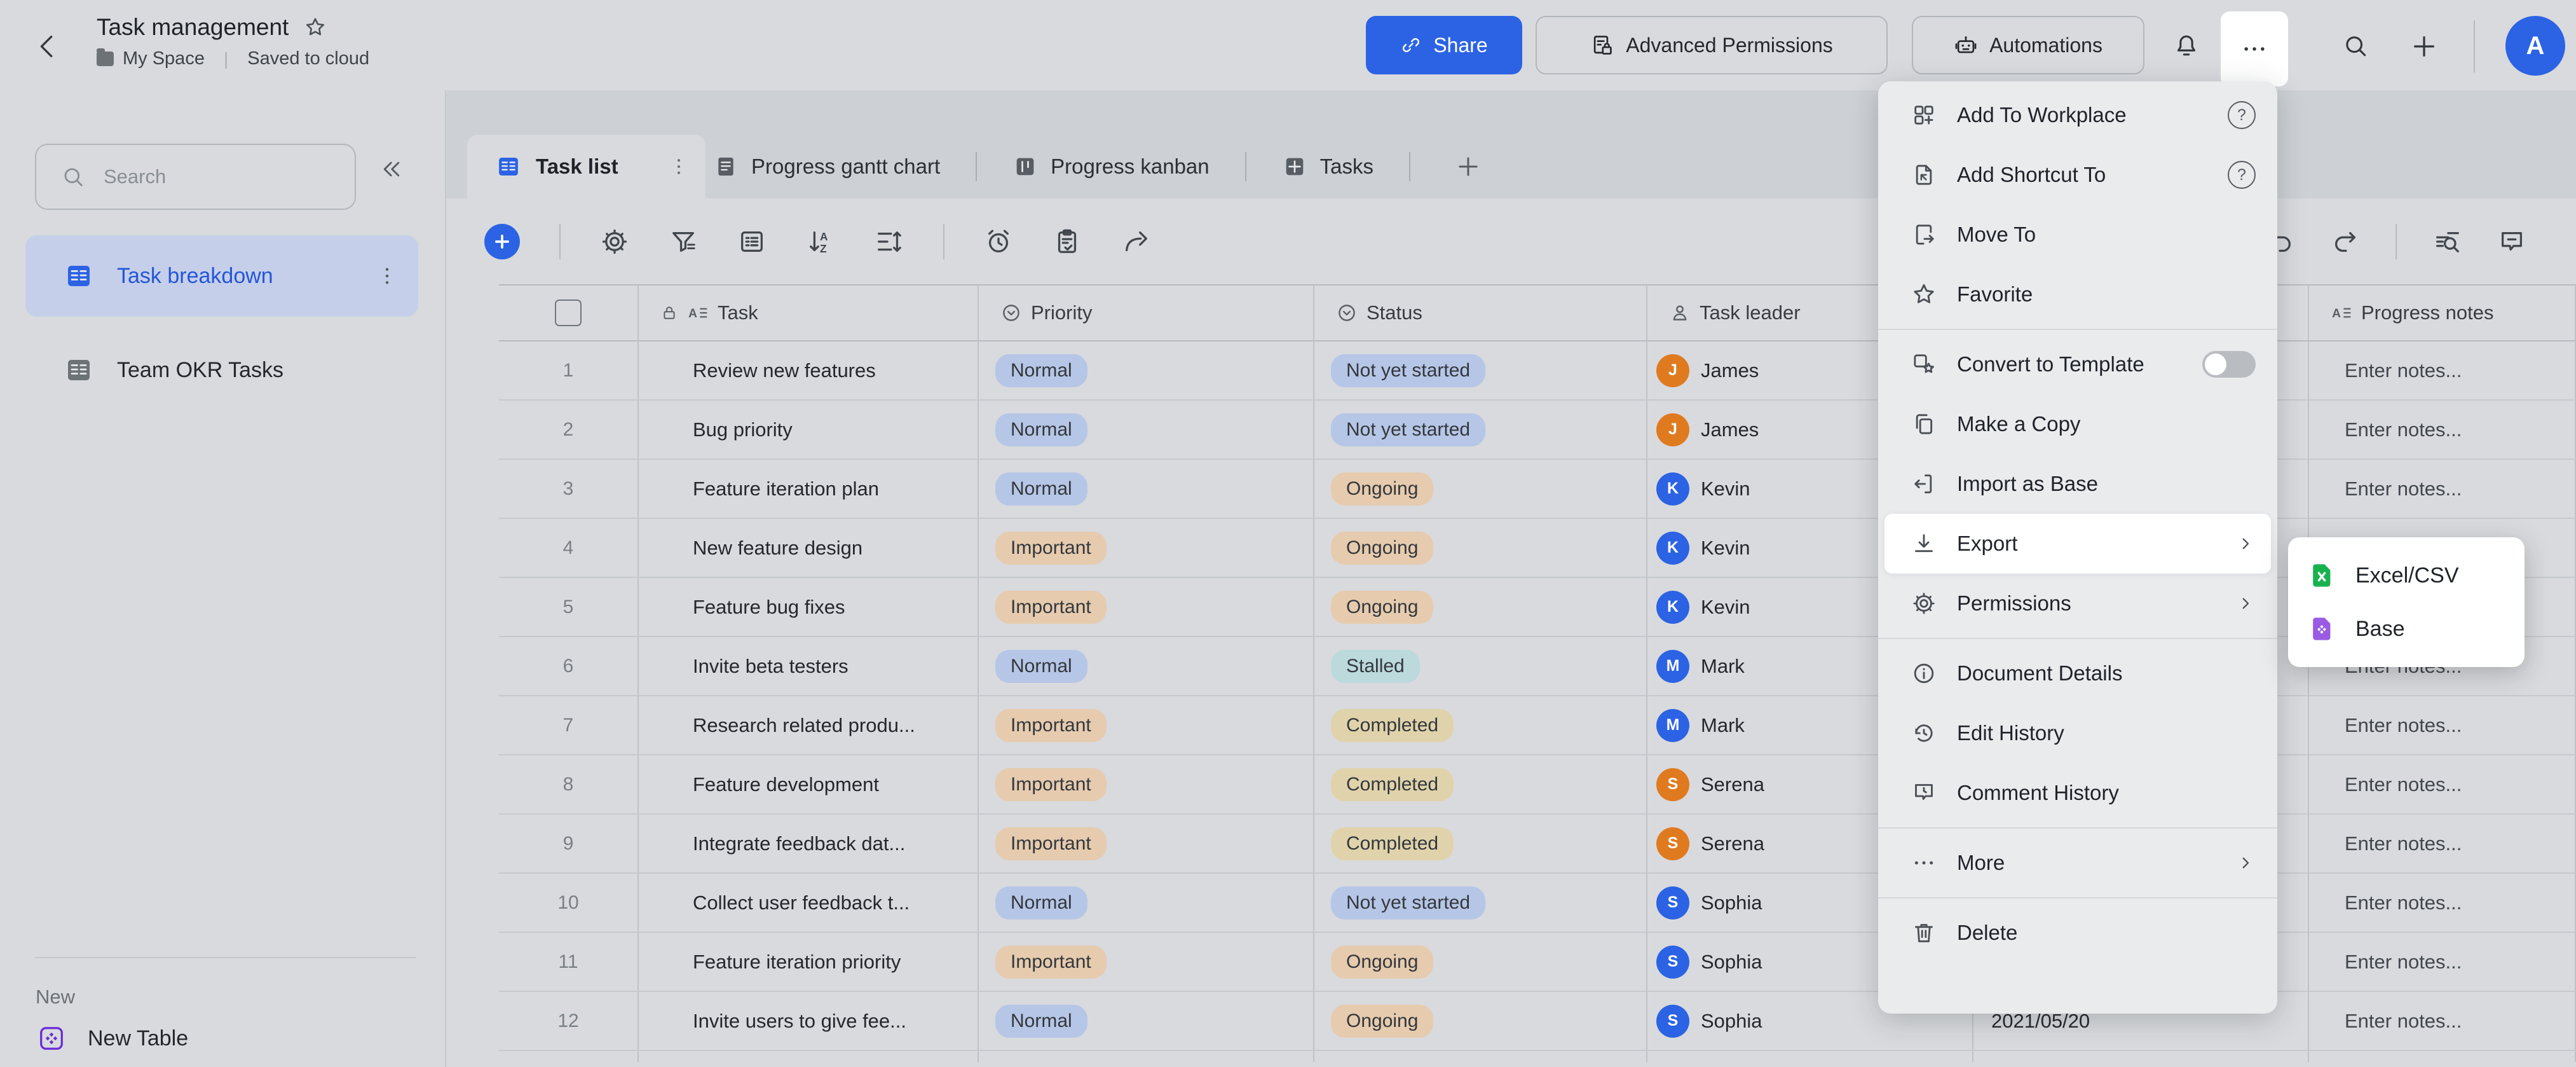  Describe the element at coordinates (1480, 312) in the screenshot. I see `column-header-status: Status` at that location.